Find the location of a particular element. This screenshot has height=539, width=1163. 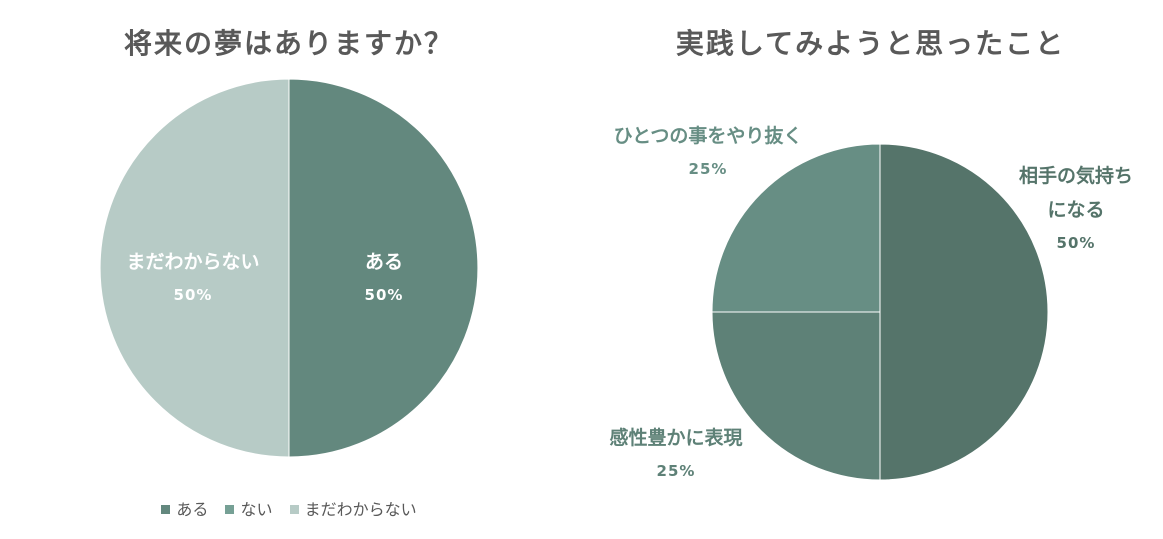

slice-label: 感性豊かに表現 is located at coordinates (675, 437).